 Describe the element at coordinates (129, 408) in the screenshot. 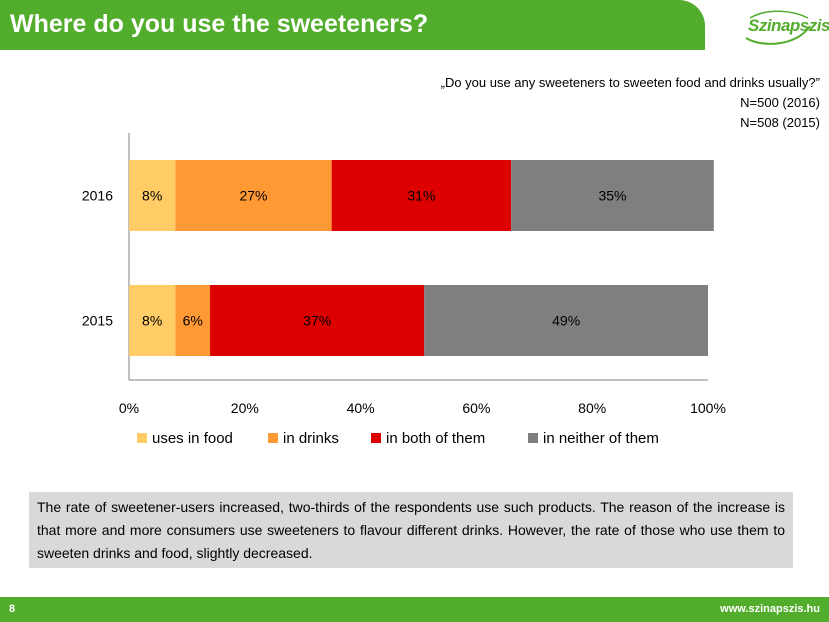

I see `x-tick-label: 0%` at that location.